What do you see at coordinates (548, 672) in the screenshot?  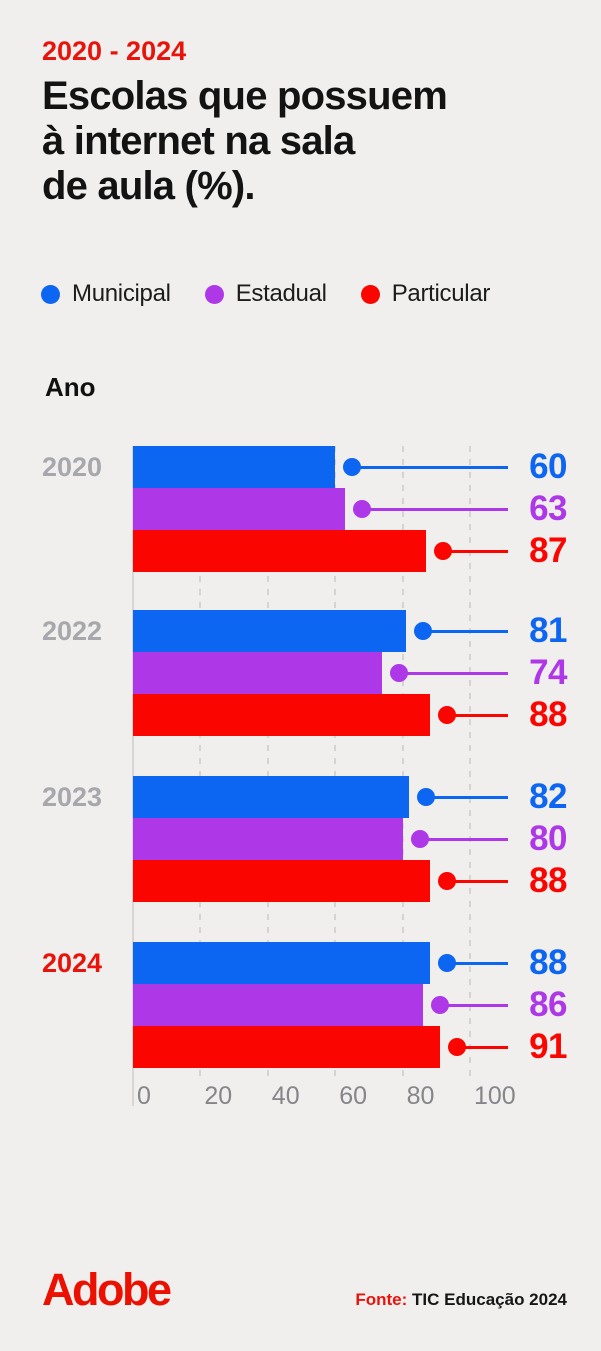 I see `value-label-estadual-2022: 74` at bounding box center [548, 672].